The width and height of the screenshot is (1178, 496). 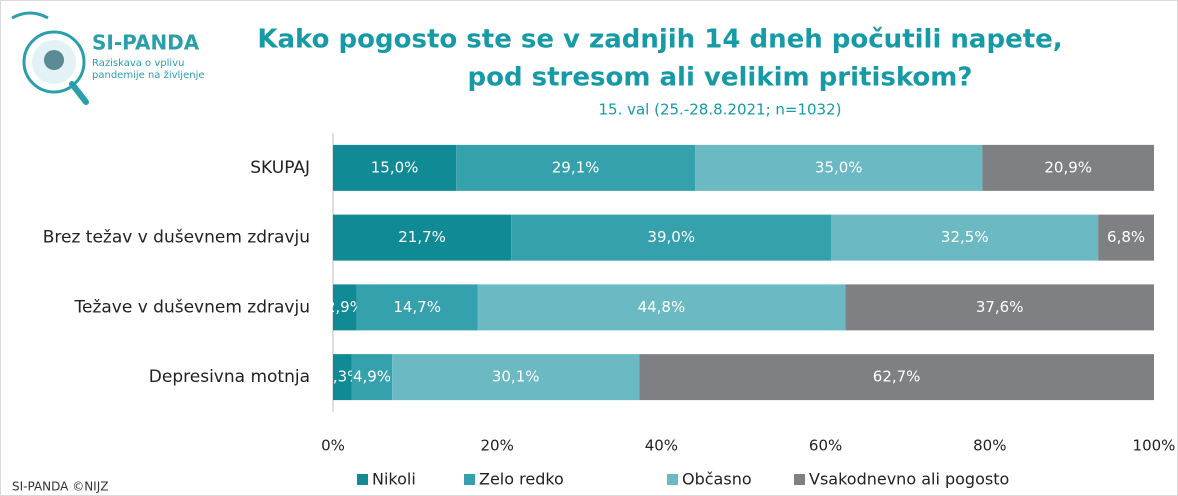 What do you see at coordinates (191, 307) in the screenshot?
I see `category-label: Težave v duševnem zdravju` at bounding box center [191, 307].